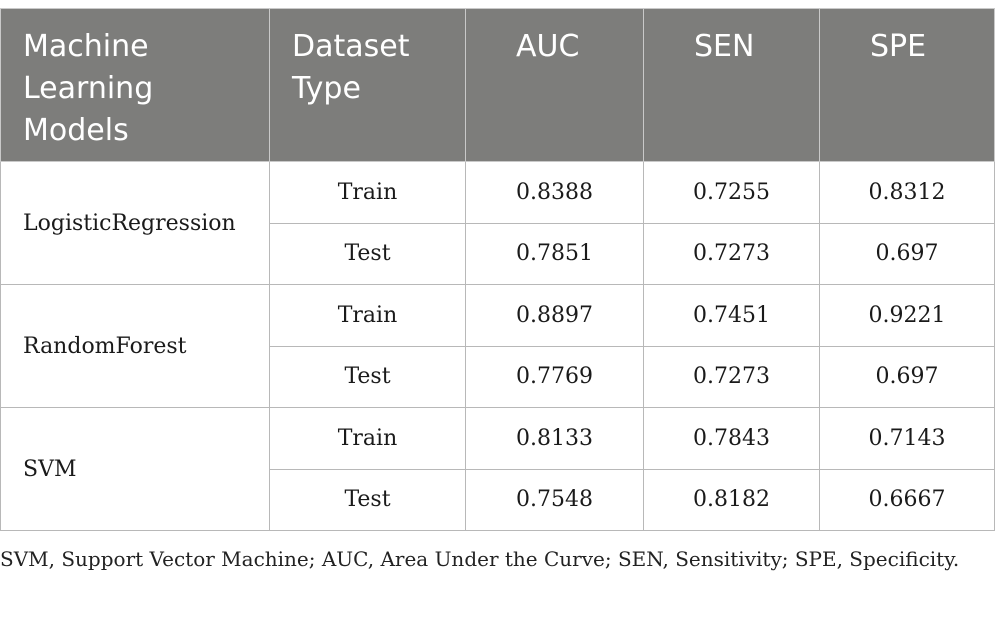  I want to click on spe-cell: 0.9221, so click(907, 315).